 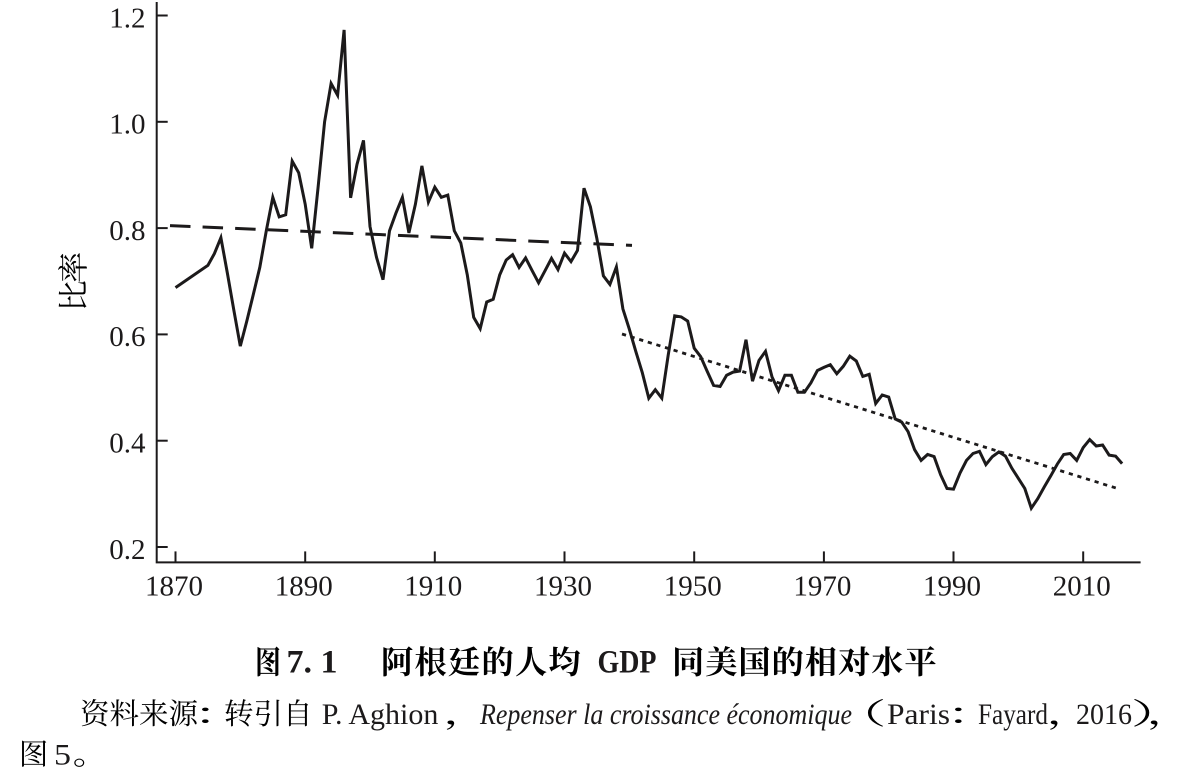 I want to click on svg-text: 1890, so click(x=304, y=587).